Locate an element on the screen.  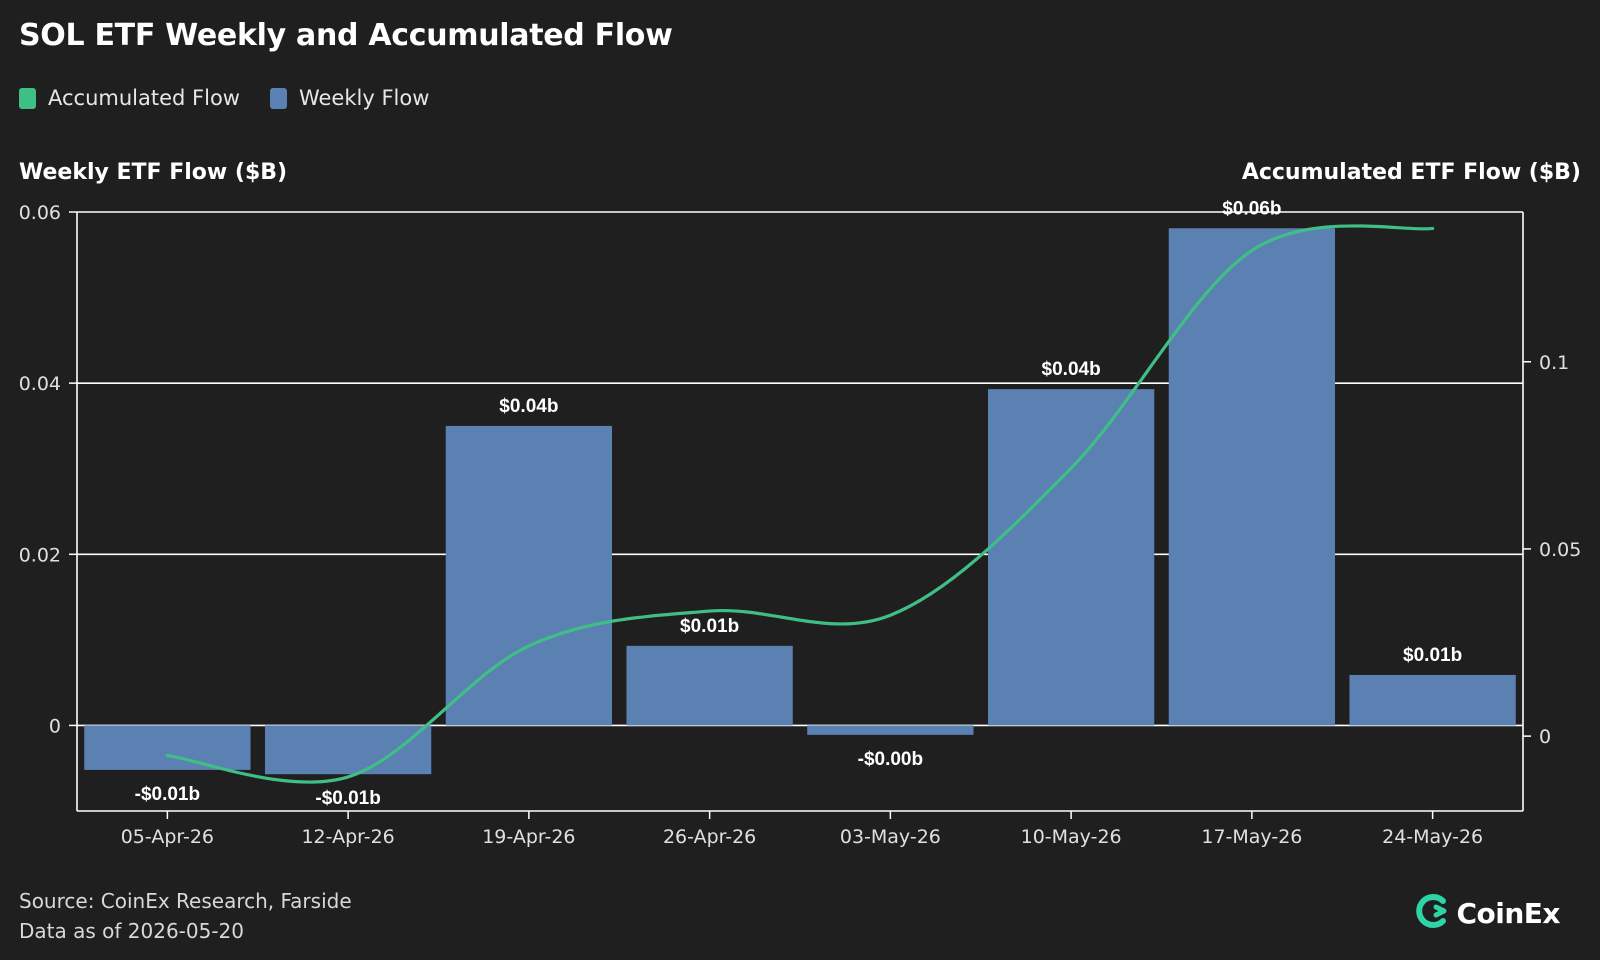
brand-name: CoinEx is located at coordinates (1508, 913).